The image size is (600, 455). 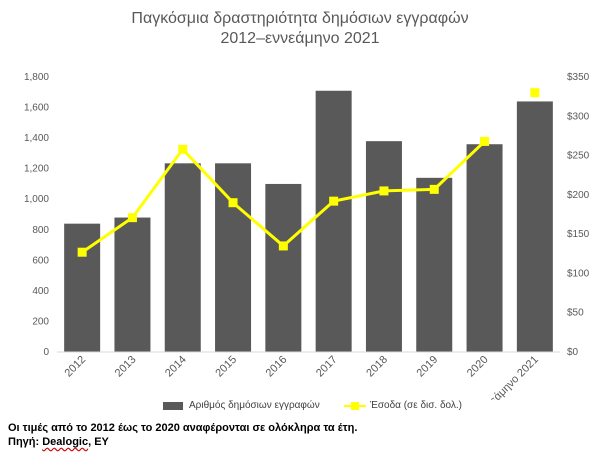 I want to click on legend-label-line: Έσοδα (σε δισ. δολ.), so click(x=416, y=405).